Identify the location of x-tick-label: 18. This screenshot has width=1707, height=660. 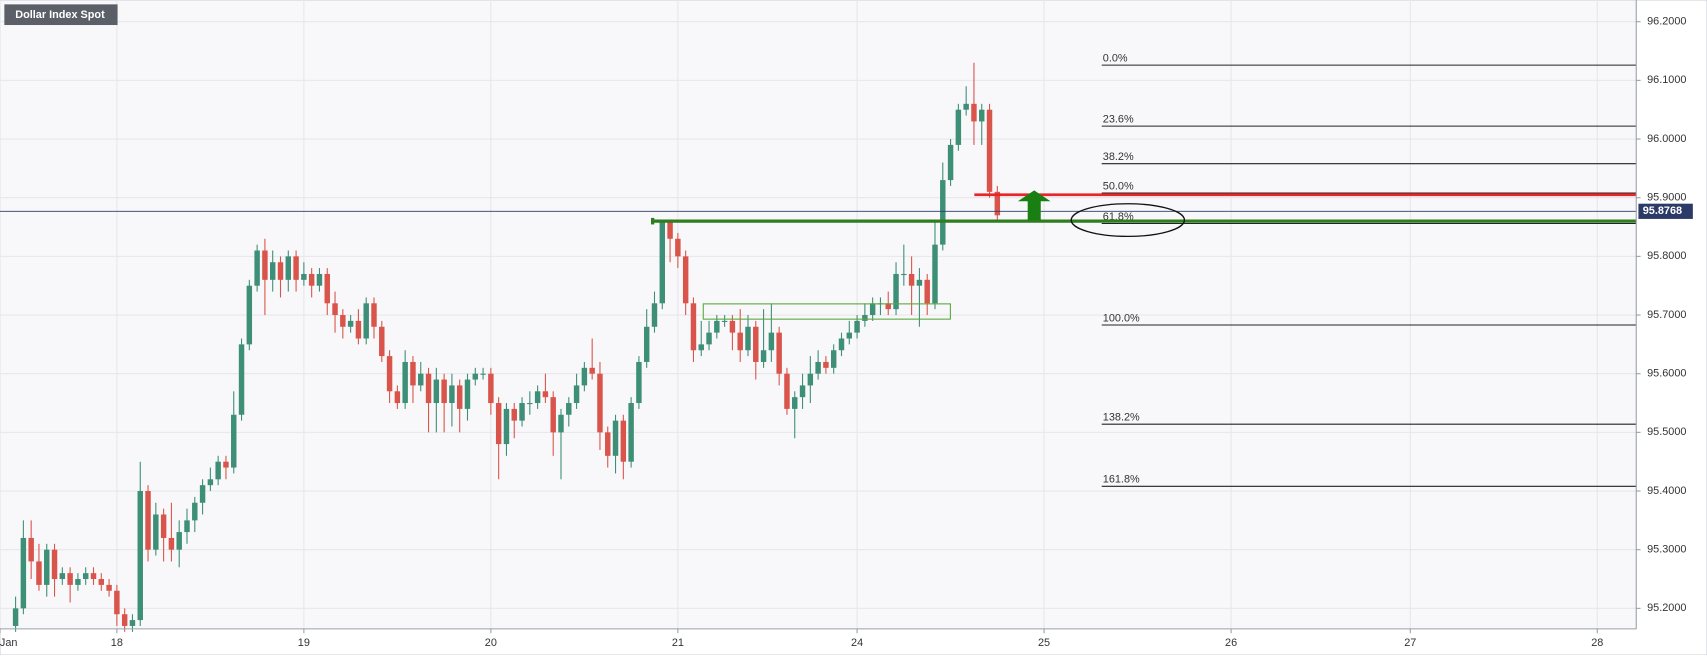
(117, 643).